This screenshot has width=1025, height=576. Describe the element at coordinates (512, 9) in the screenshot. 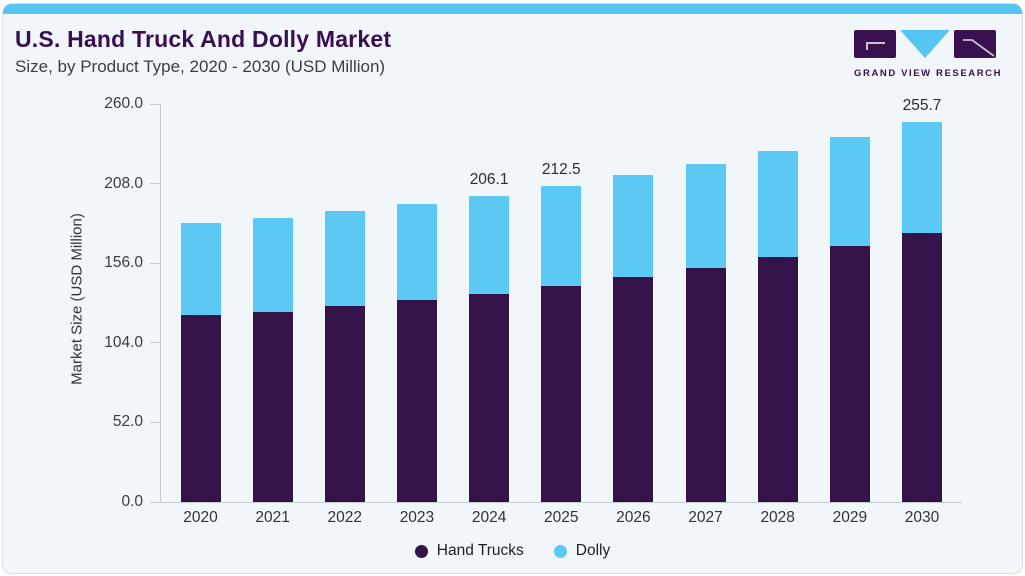

I see `top-accent-bar` at that location.